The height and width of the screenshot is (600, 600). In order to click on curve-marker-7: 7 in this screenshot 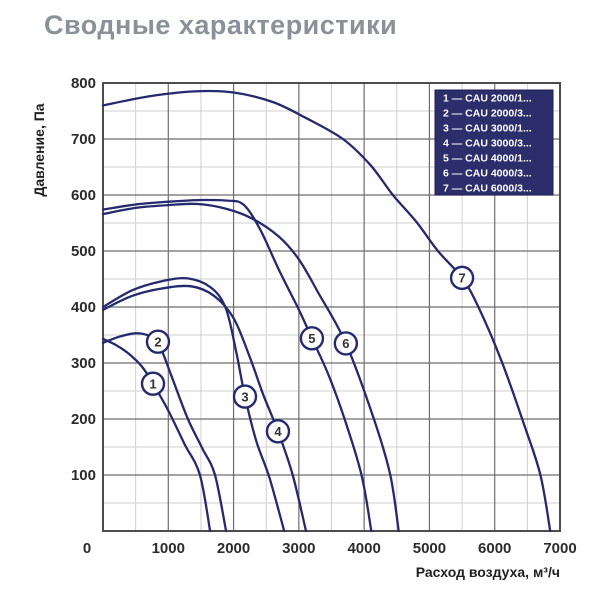, I will do `click(462, 278)`.